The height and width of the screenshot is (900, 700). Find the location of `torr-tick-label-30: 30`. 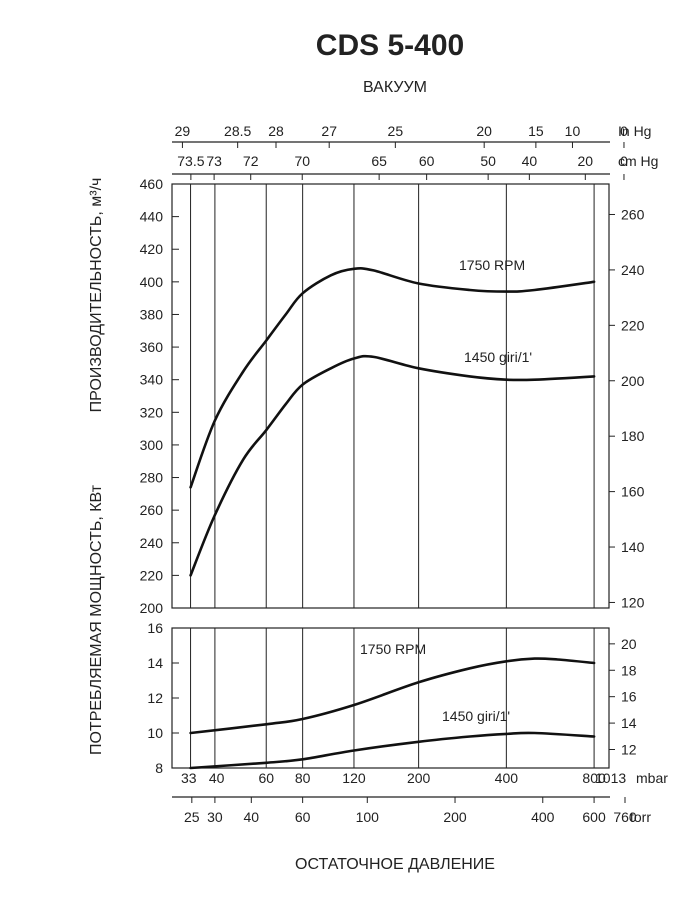

torr-tick-label-30: 30 is located at coordinates (215, 817).